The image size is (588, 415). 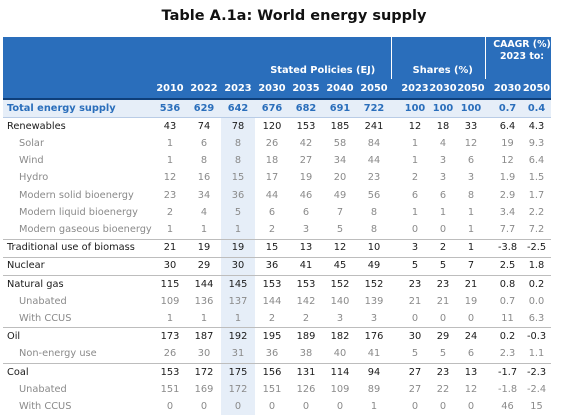 What do you see at coordinates (471, 337) in the screenshot?
I see `share-cell: 24` at bounding box center [471, 337].